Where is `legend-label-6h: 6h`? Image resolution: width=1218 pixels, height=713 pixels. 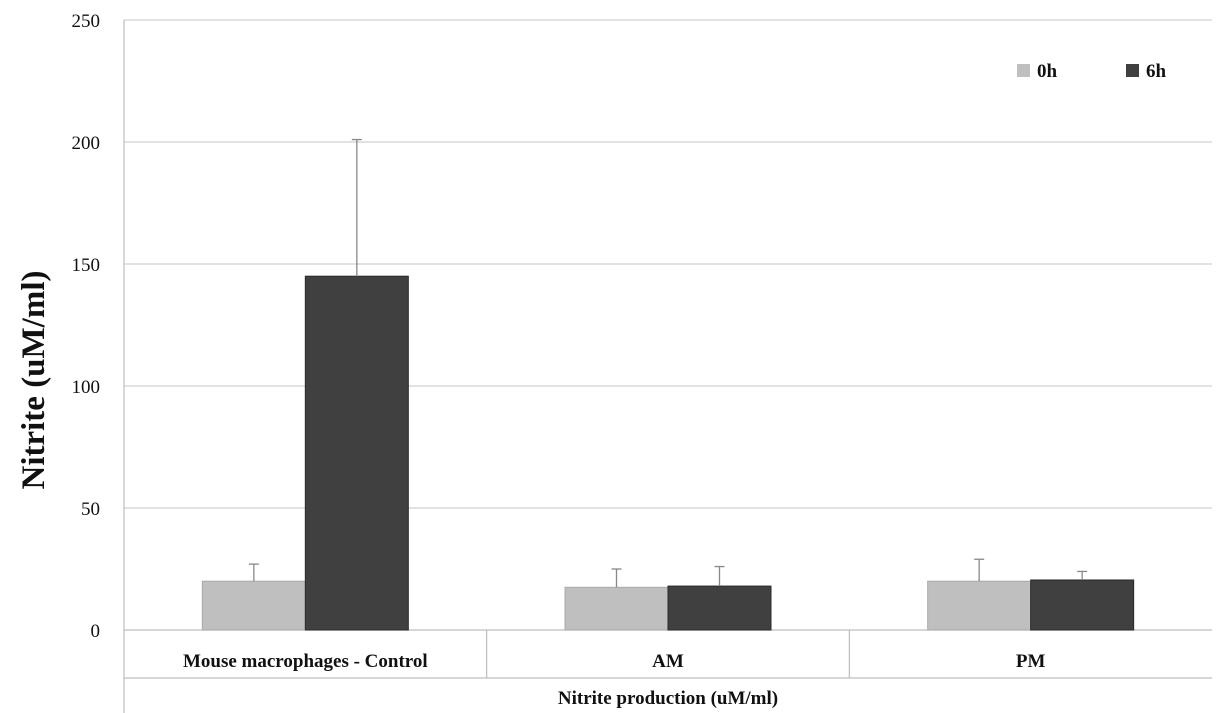
legend-label-6h: 6h is located at coordinates (1156, 71).